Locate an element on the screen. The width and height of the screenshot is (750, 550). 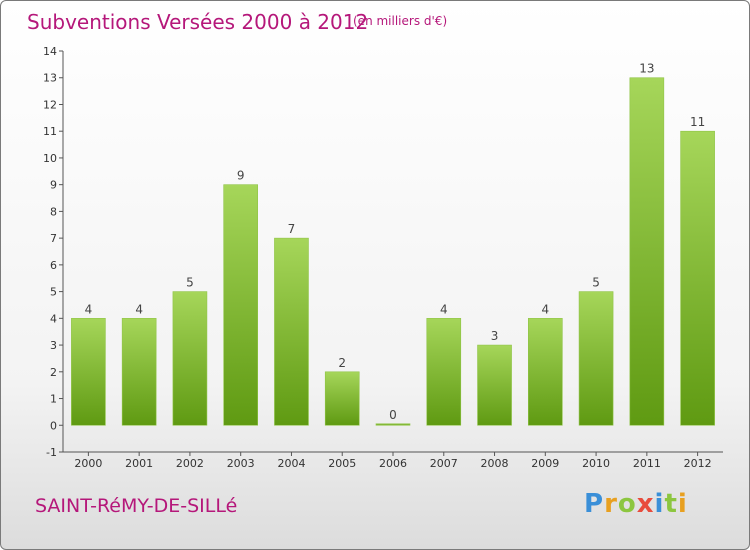
y-tick-label: 11 is located at coordinates (50, 131).